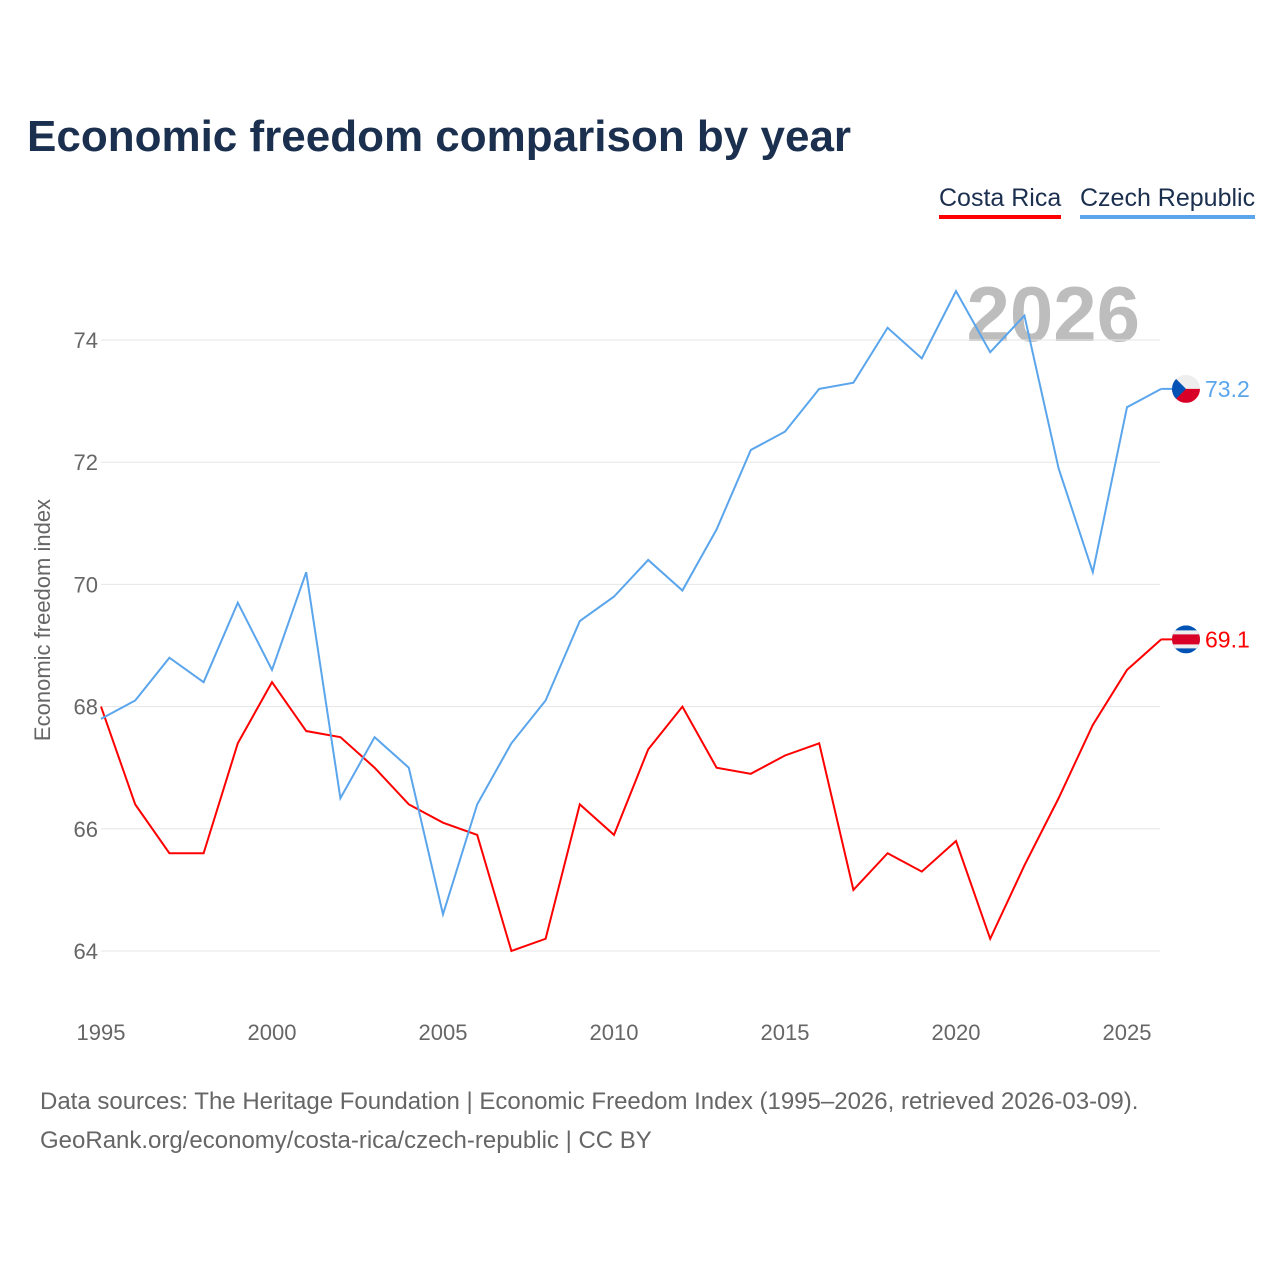  What do you see at coordinates (86, 462) in the screenshot?
I see `y-tick-label: 72` at bounding box center [86, 462].